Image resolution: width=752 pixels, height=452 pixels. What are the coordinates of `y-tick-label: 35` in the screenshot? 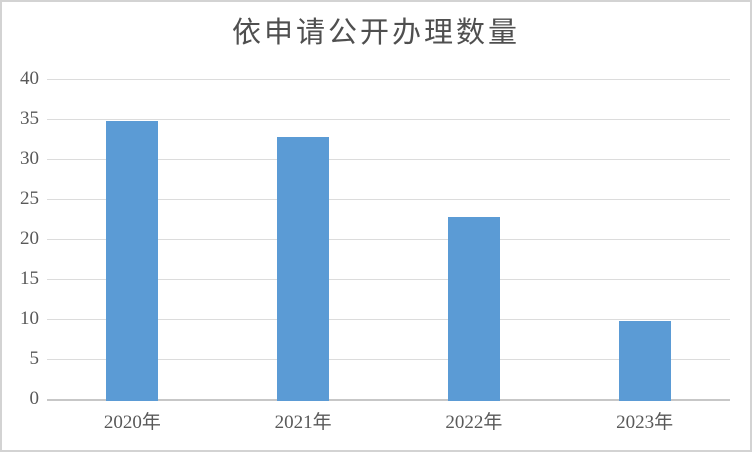 It's located at (29, 118).